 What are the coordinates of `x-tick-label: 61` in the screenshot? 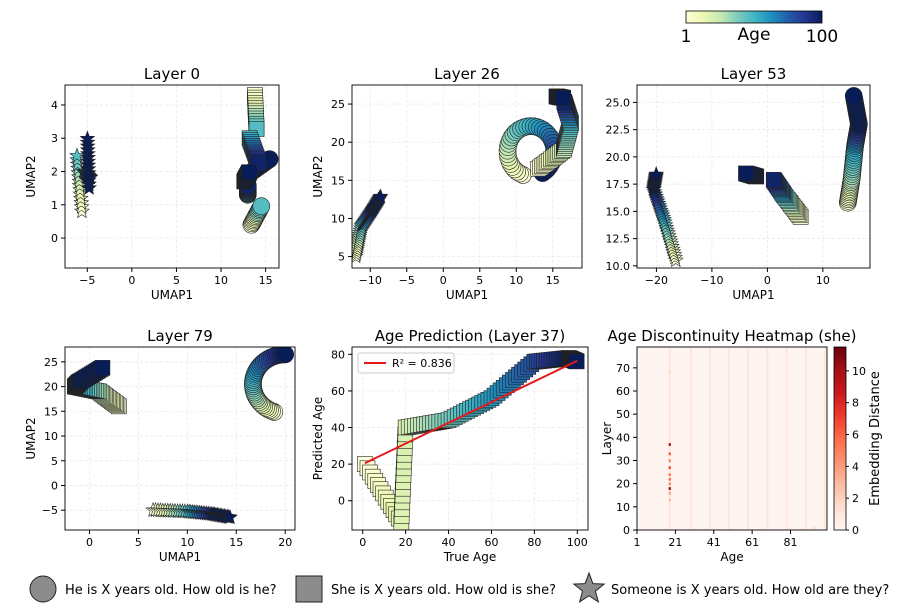 It's located at (752, 542).